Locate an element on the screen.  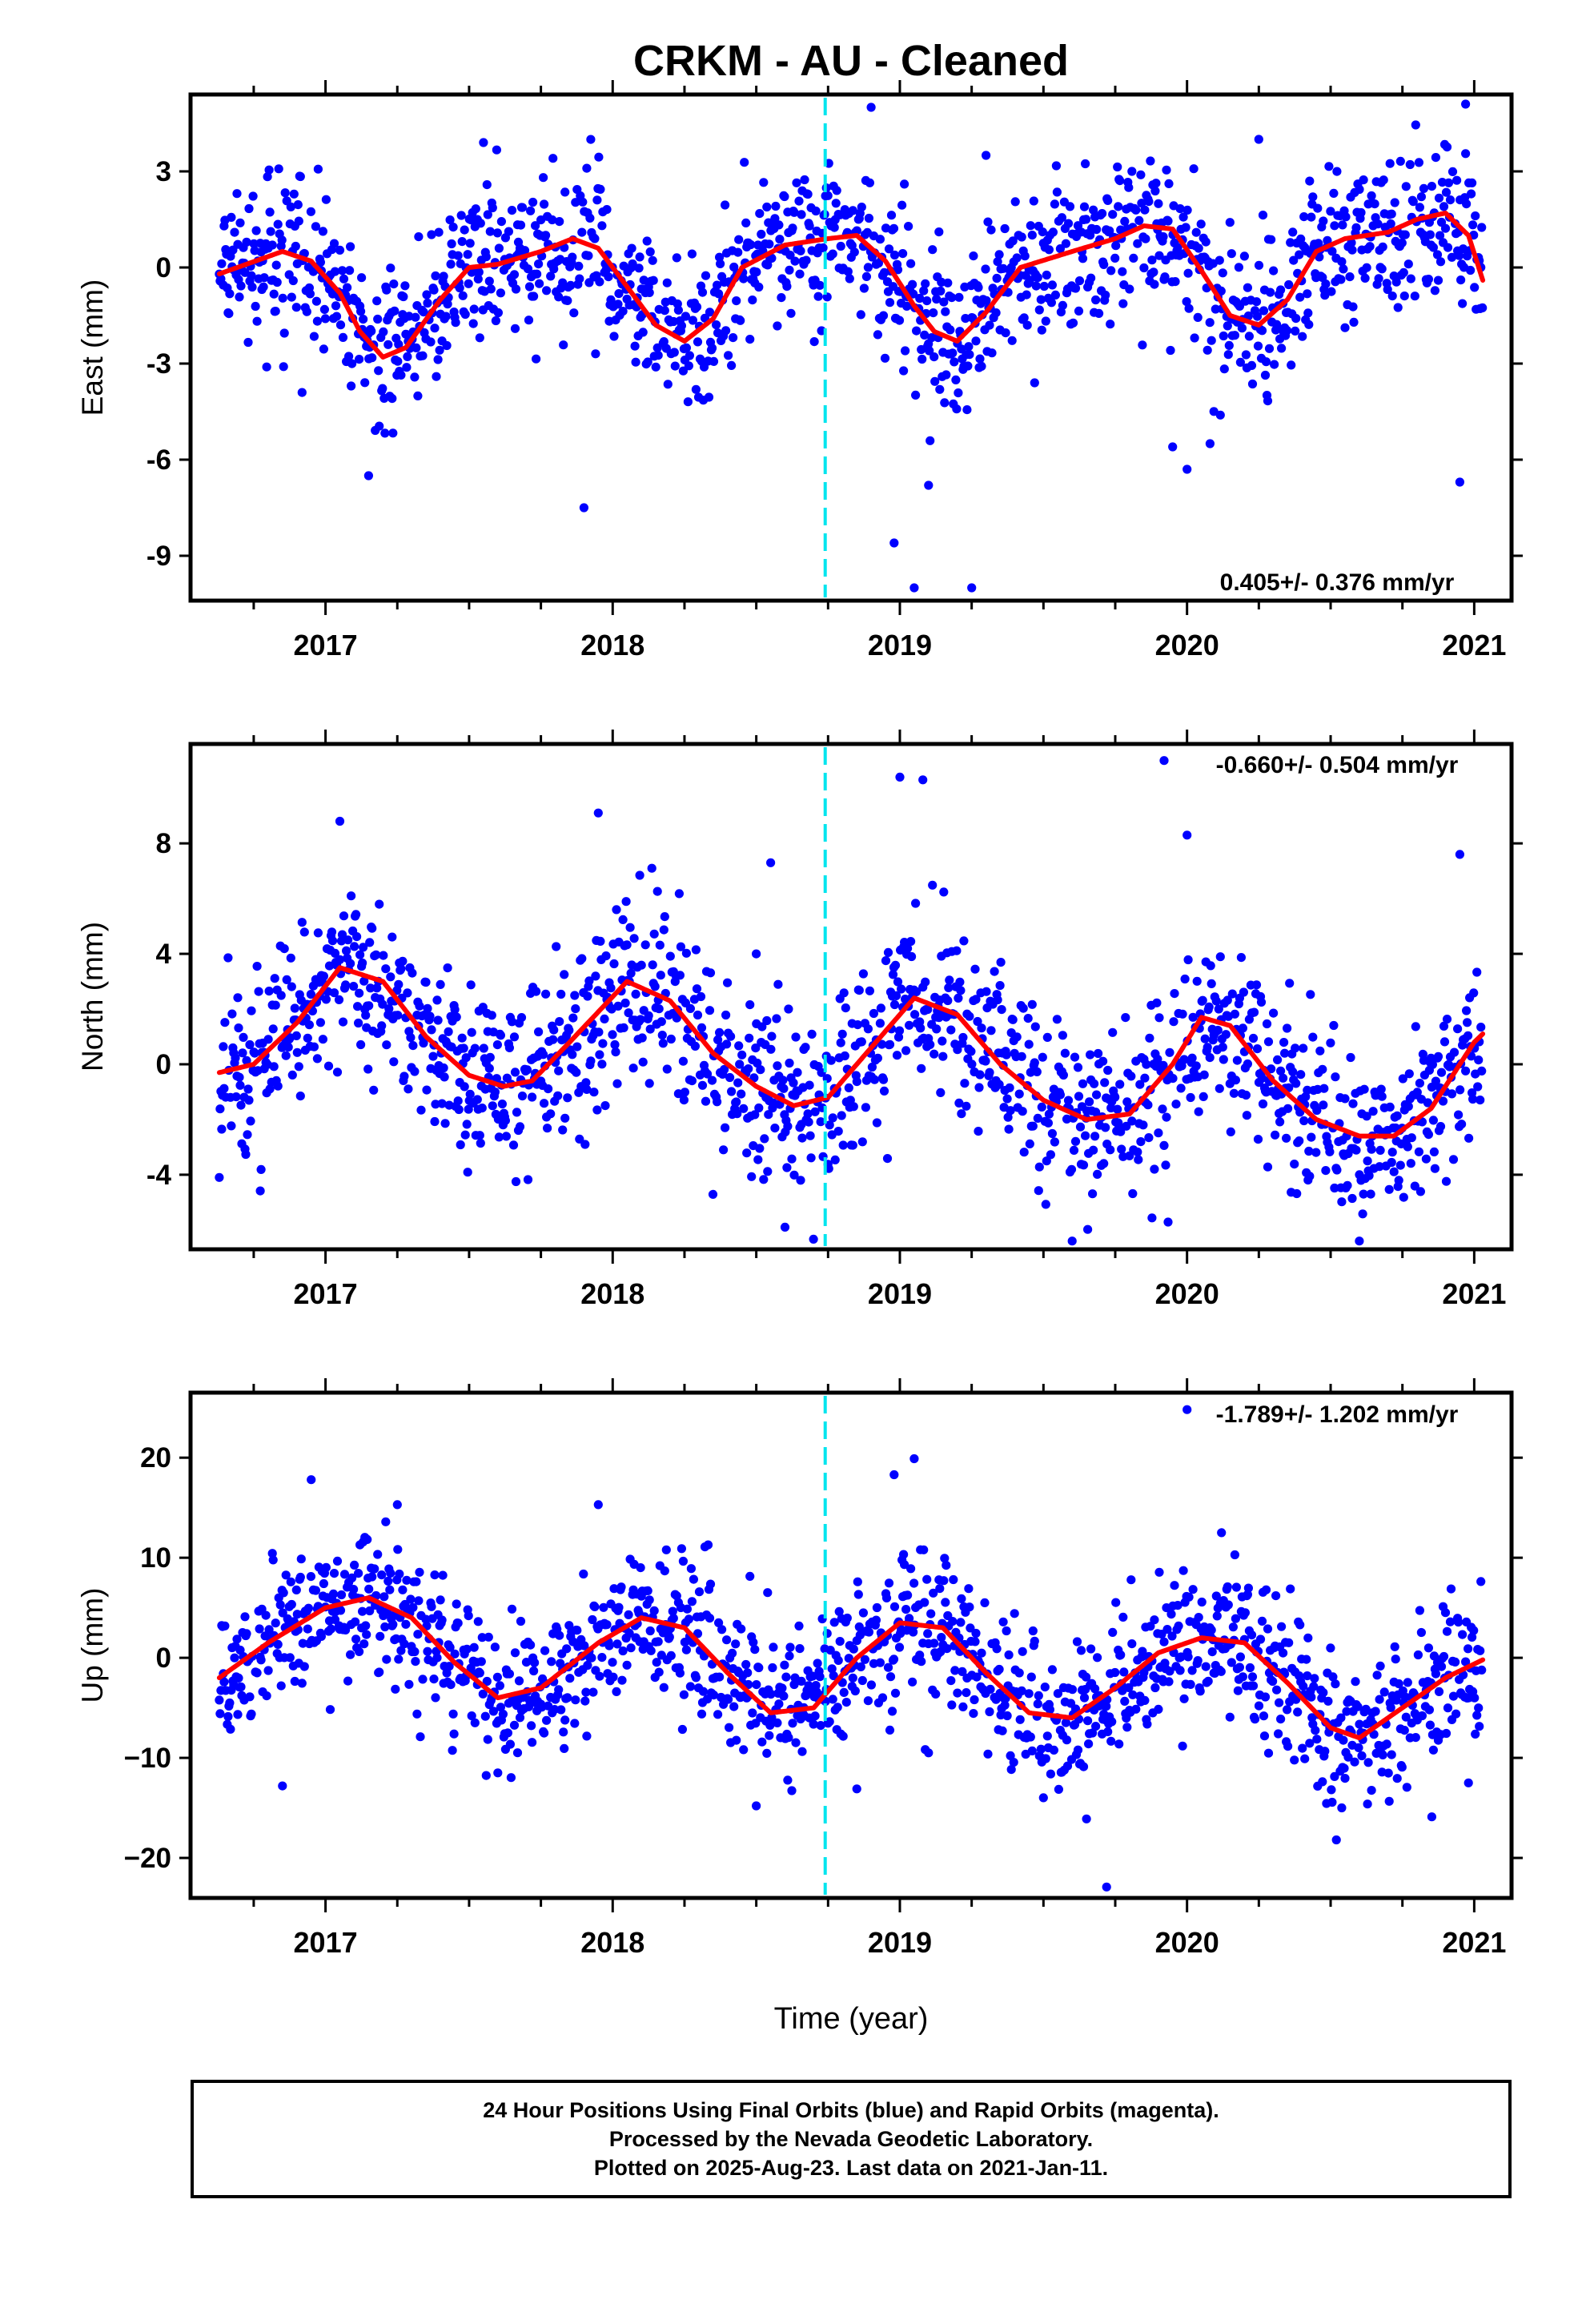
x-tick-label: 2019 is located at coordinates (900, 645).